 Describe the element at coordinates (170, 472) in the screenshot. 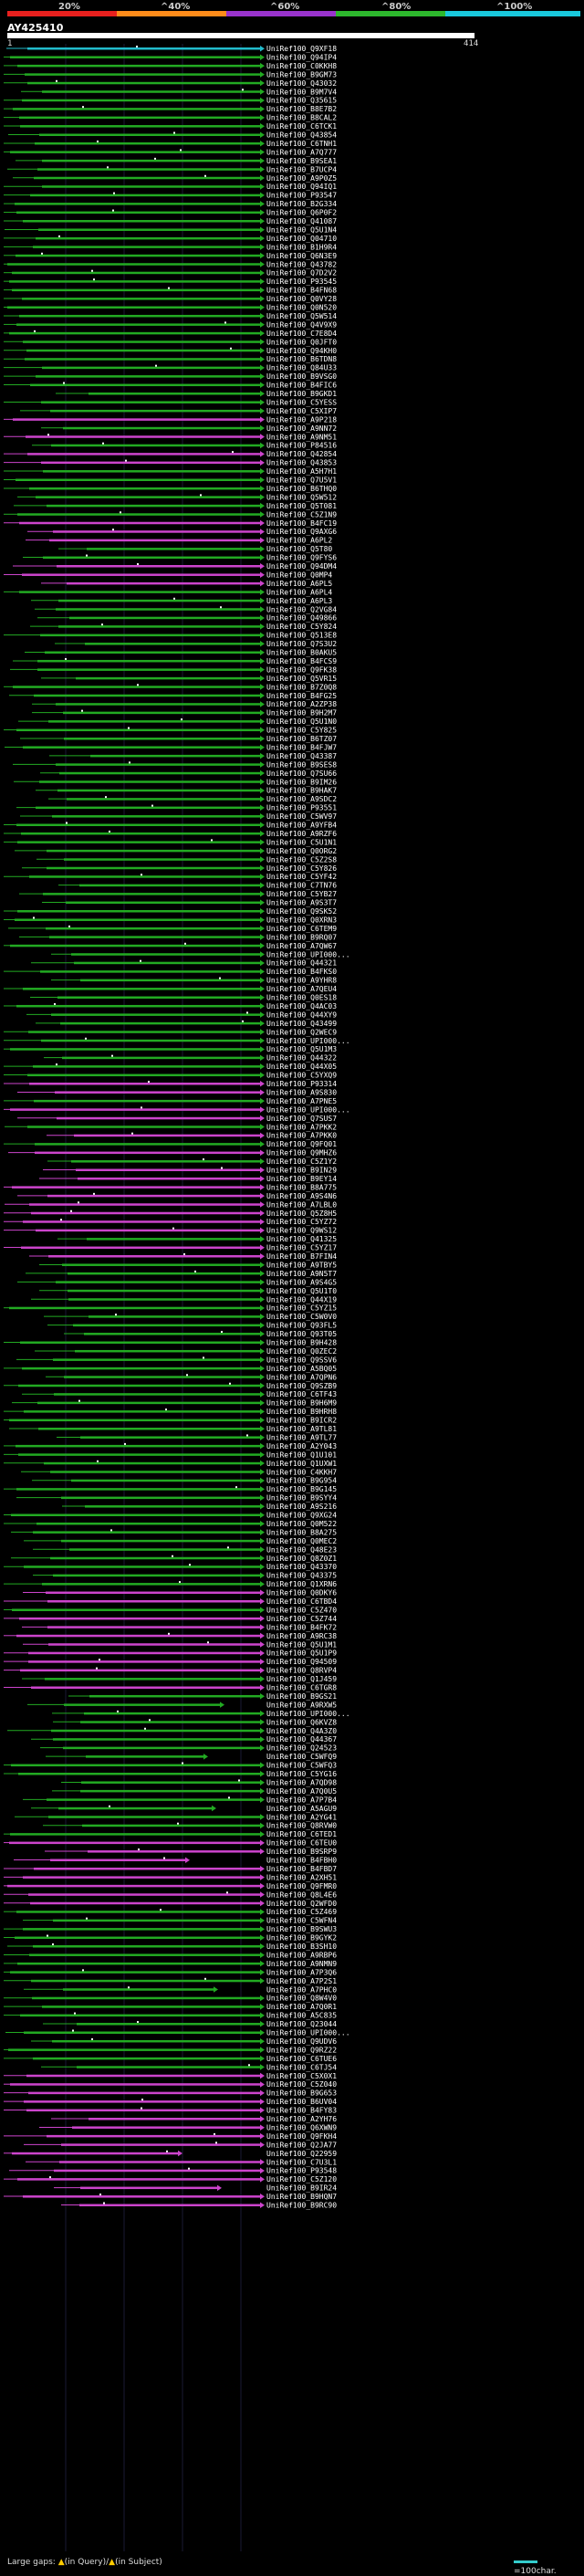

I see `hit-row: UniRef100_A5H7H1` at that location.